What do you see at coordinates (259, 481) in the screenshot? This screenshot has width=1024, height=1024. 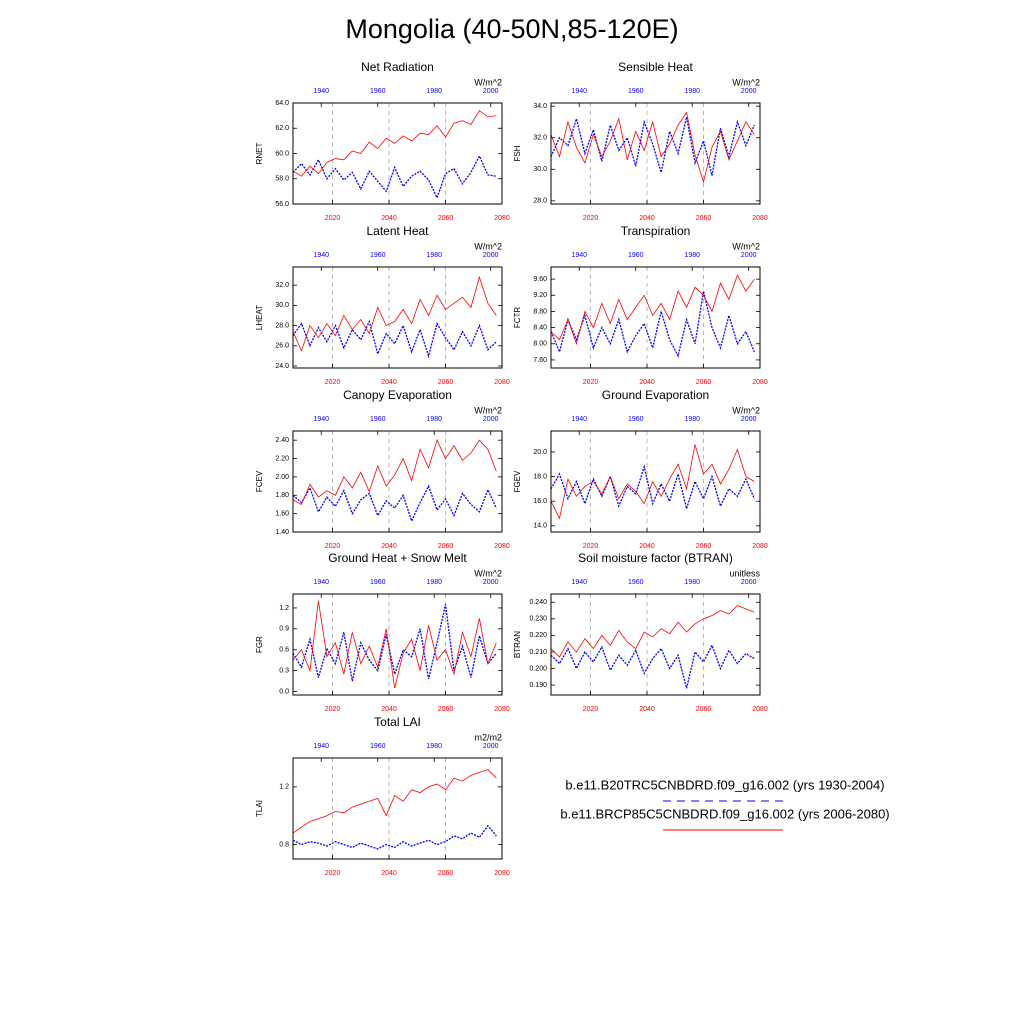 I see `y-axis-label: FCEV` at bounding box center [259, 481].